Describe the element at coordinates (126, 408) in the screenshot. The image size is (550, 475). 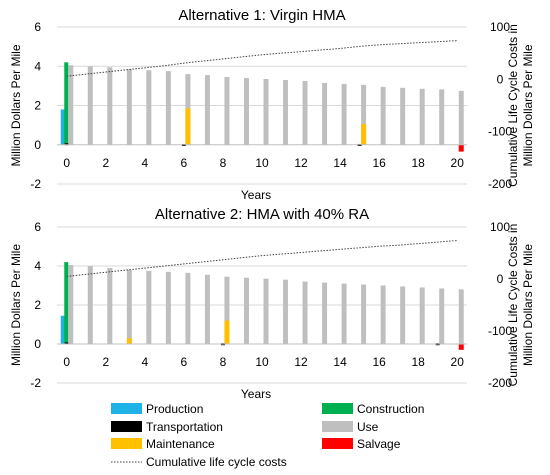
I see `legend-swatch-production` at that location.